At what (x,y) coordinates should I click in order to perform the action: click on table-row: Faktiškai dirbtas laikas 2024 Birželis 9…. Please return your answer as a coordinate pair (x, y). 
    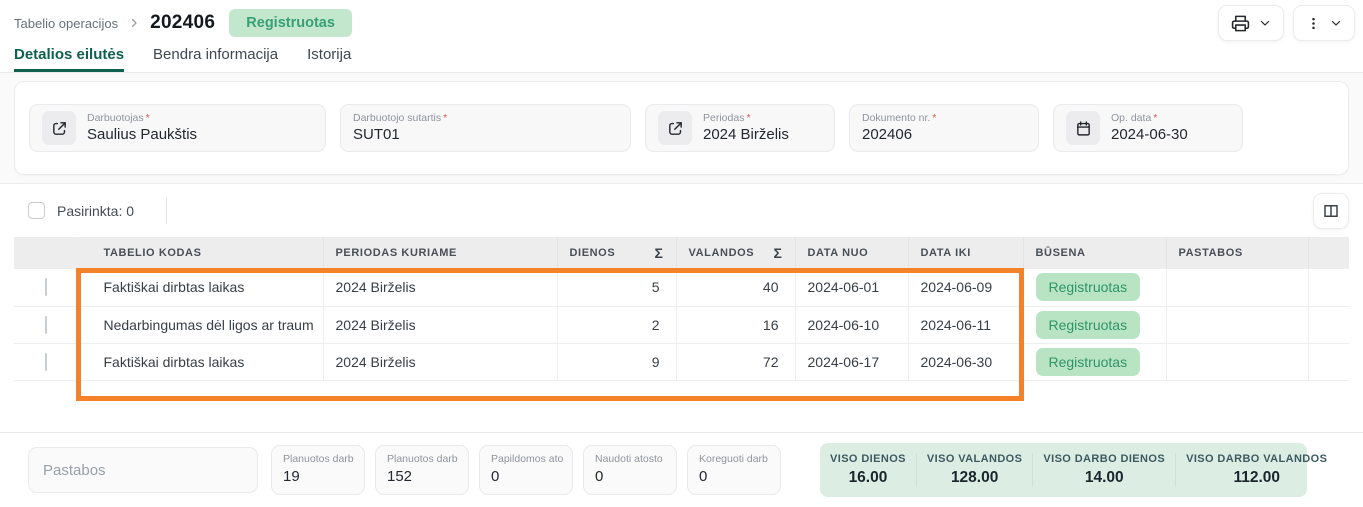
    Looking at the image, I should click on (681, 362).